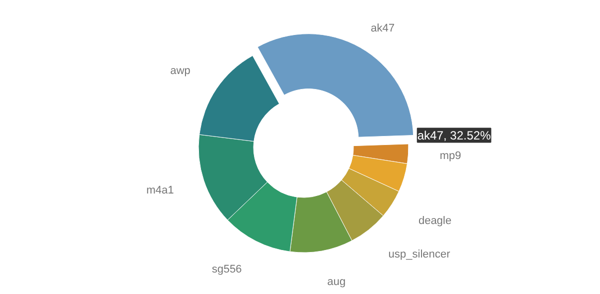 This screenshot has width=600, height=294. I want to click on slice-label: m4a1, so click(160, 190).